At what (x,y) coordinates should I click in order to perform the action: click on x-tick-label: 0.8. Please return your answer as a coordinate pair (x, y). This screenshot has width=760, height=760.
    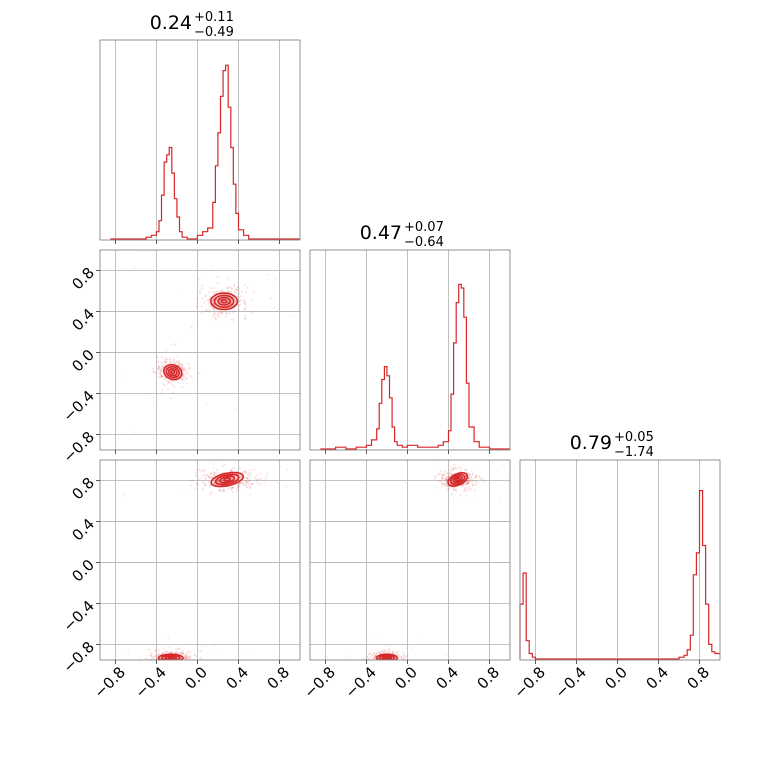
    Looking at the image, I should click on (698, 678).